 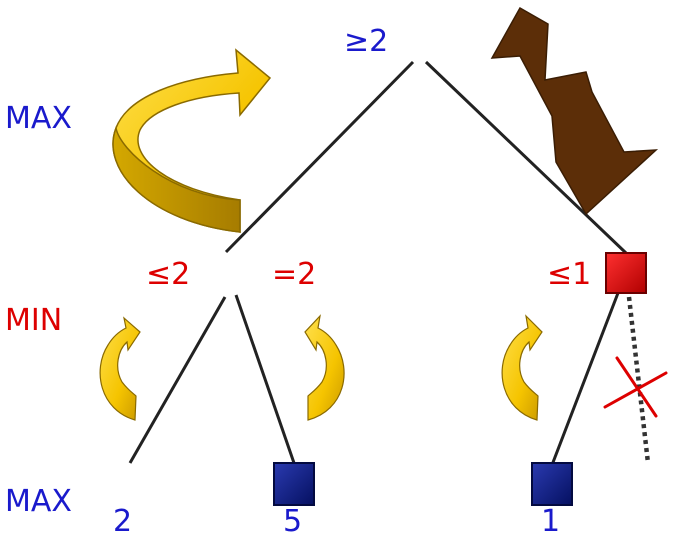 What do you see at coordinates (366, 41) in the screenshot?
I see `root-value: ≥2` at bounding box center [366, 41].